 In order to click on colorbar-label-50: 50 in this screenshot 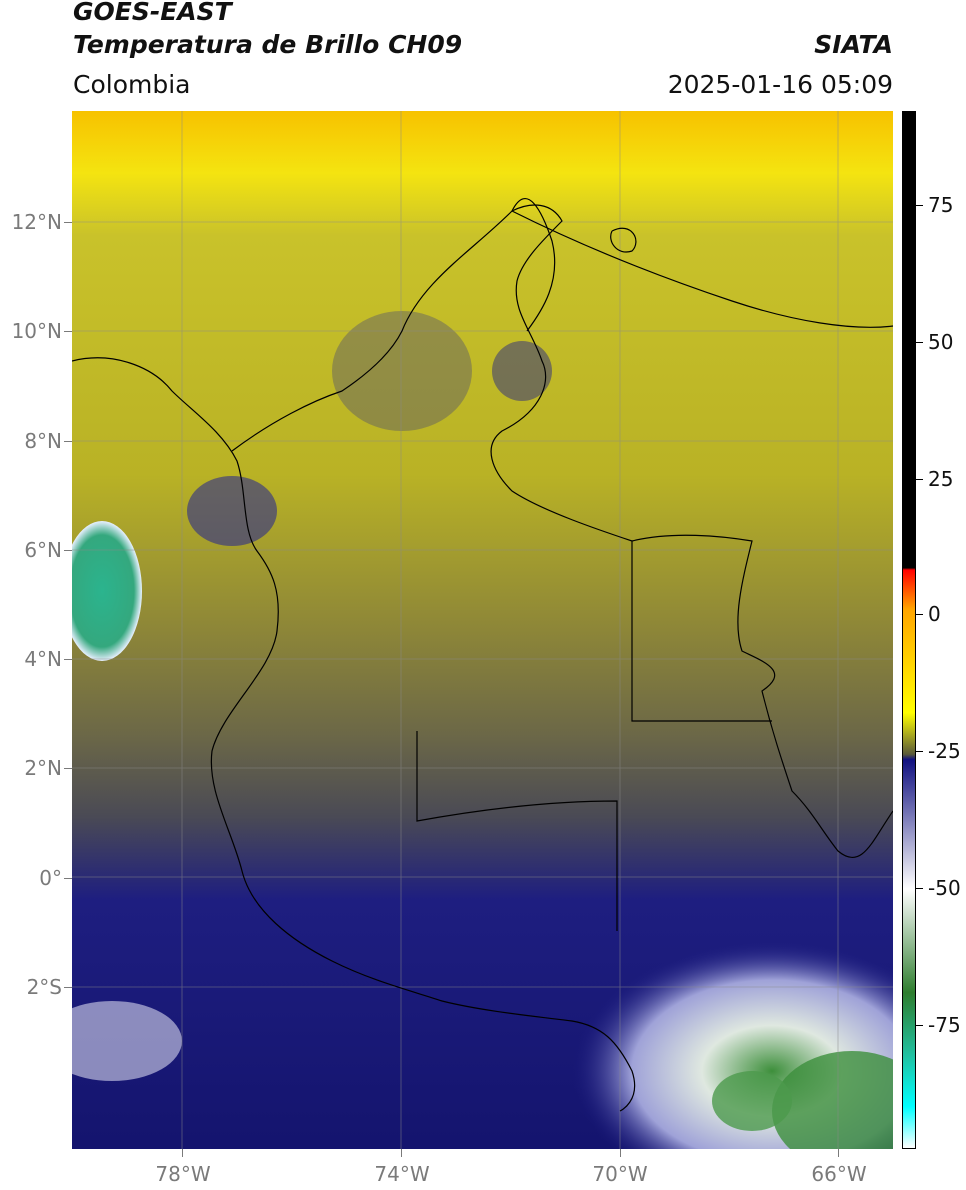, I will do `click(941, 342)`.